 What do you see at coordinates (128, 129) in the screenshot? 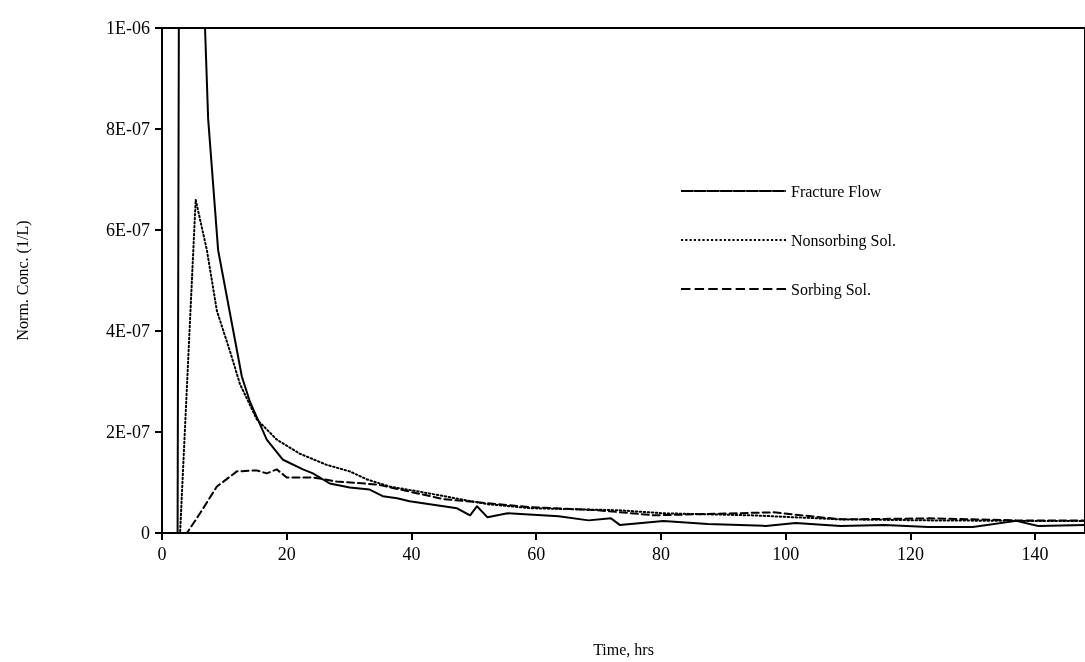
I see `y-tick-label: 8E-07` at bounding box center [128, 129].